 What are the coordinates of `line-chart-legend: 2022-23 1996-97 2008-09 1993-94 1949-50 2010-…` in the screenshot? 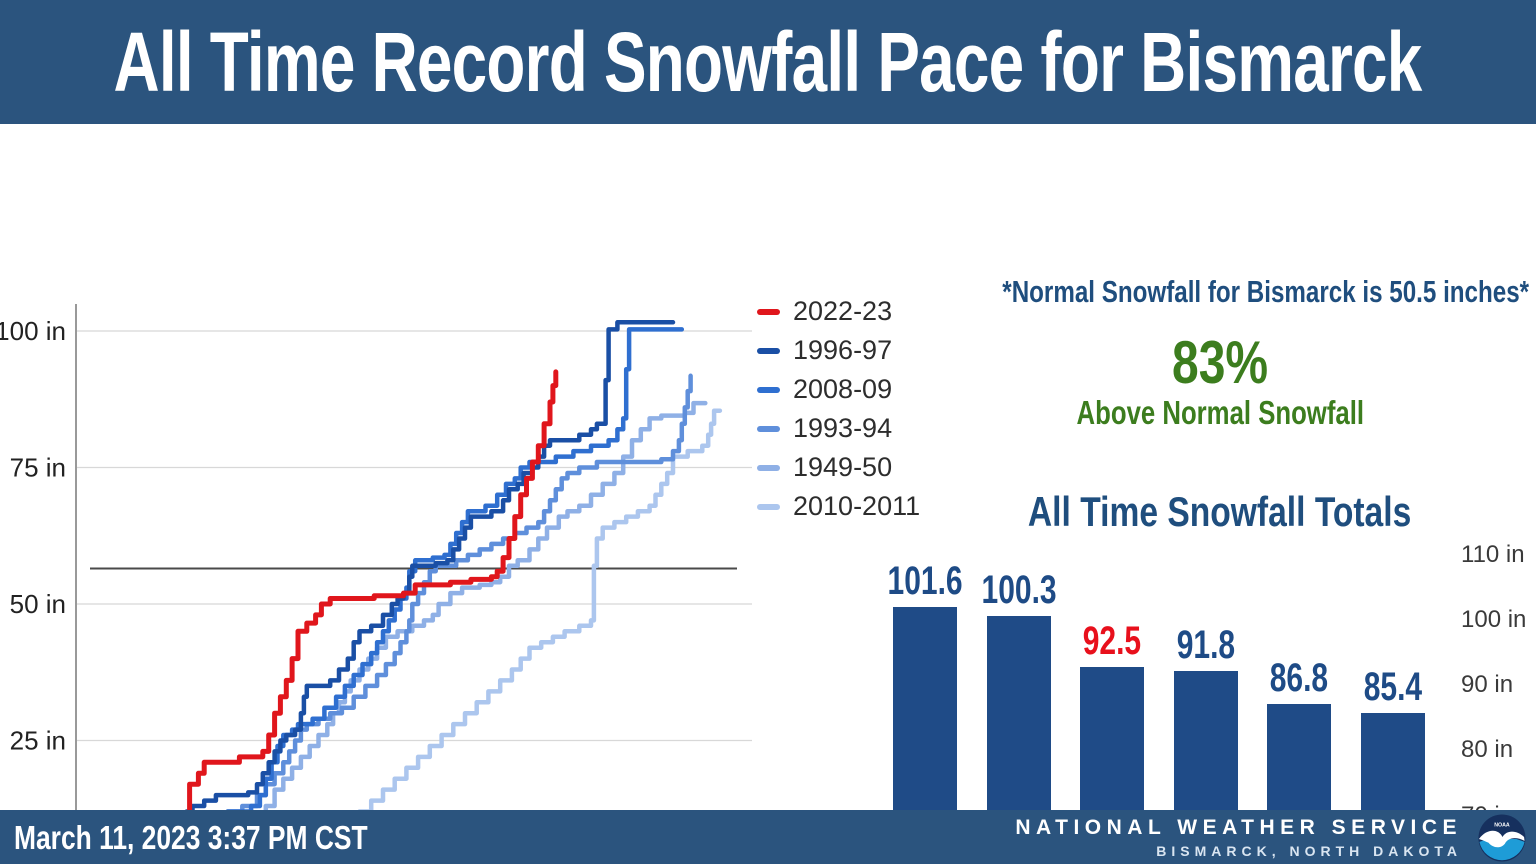 It's located at (838, 409).